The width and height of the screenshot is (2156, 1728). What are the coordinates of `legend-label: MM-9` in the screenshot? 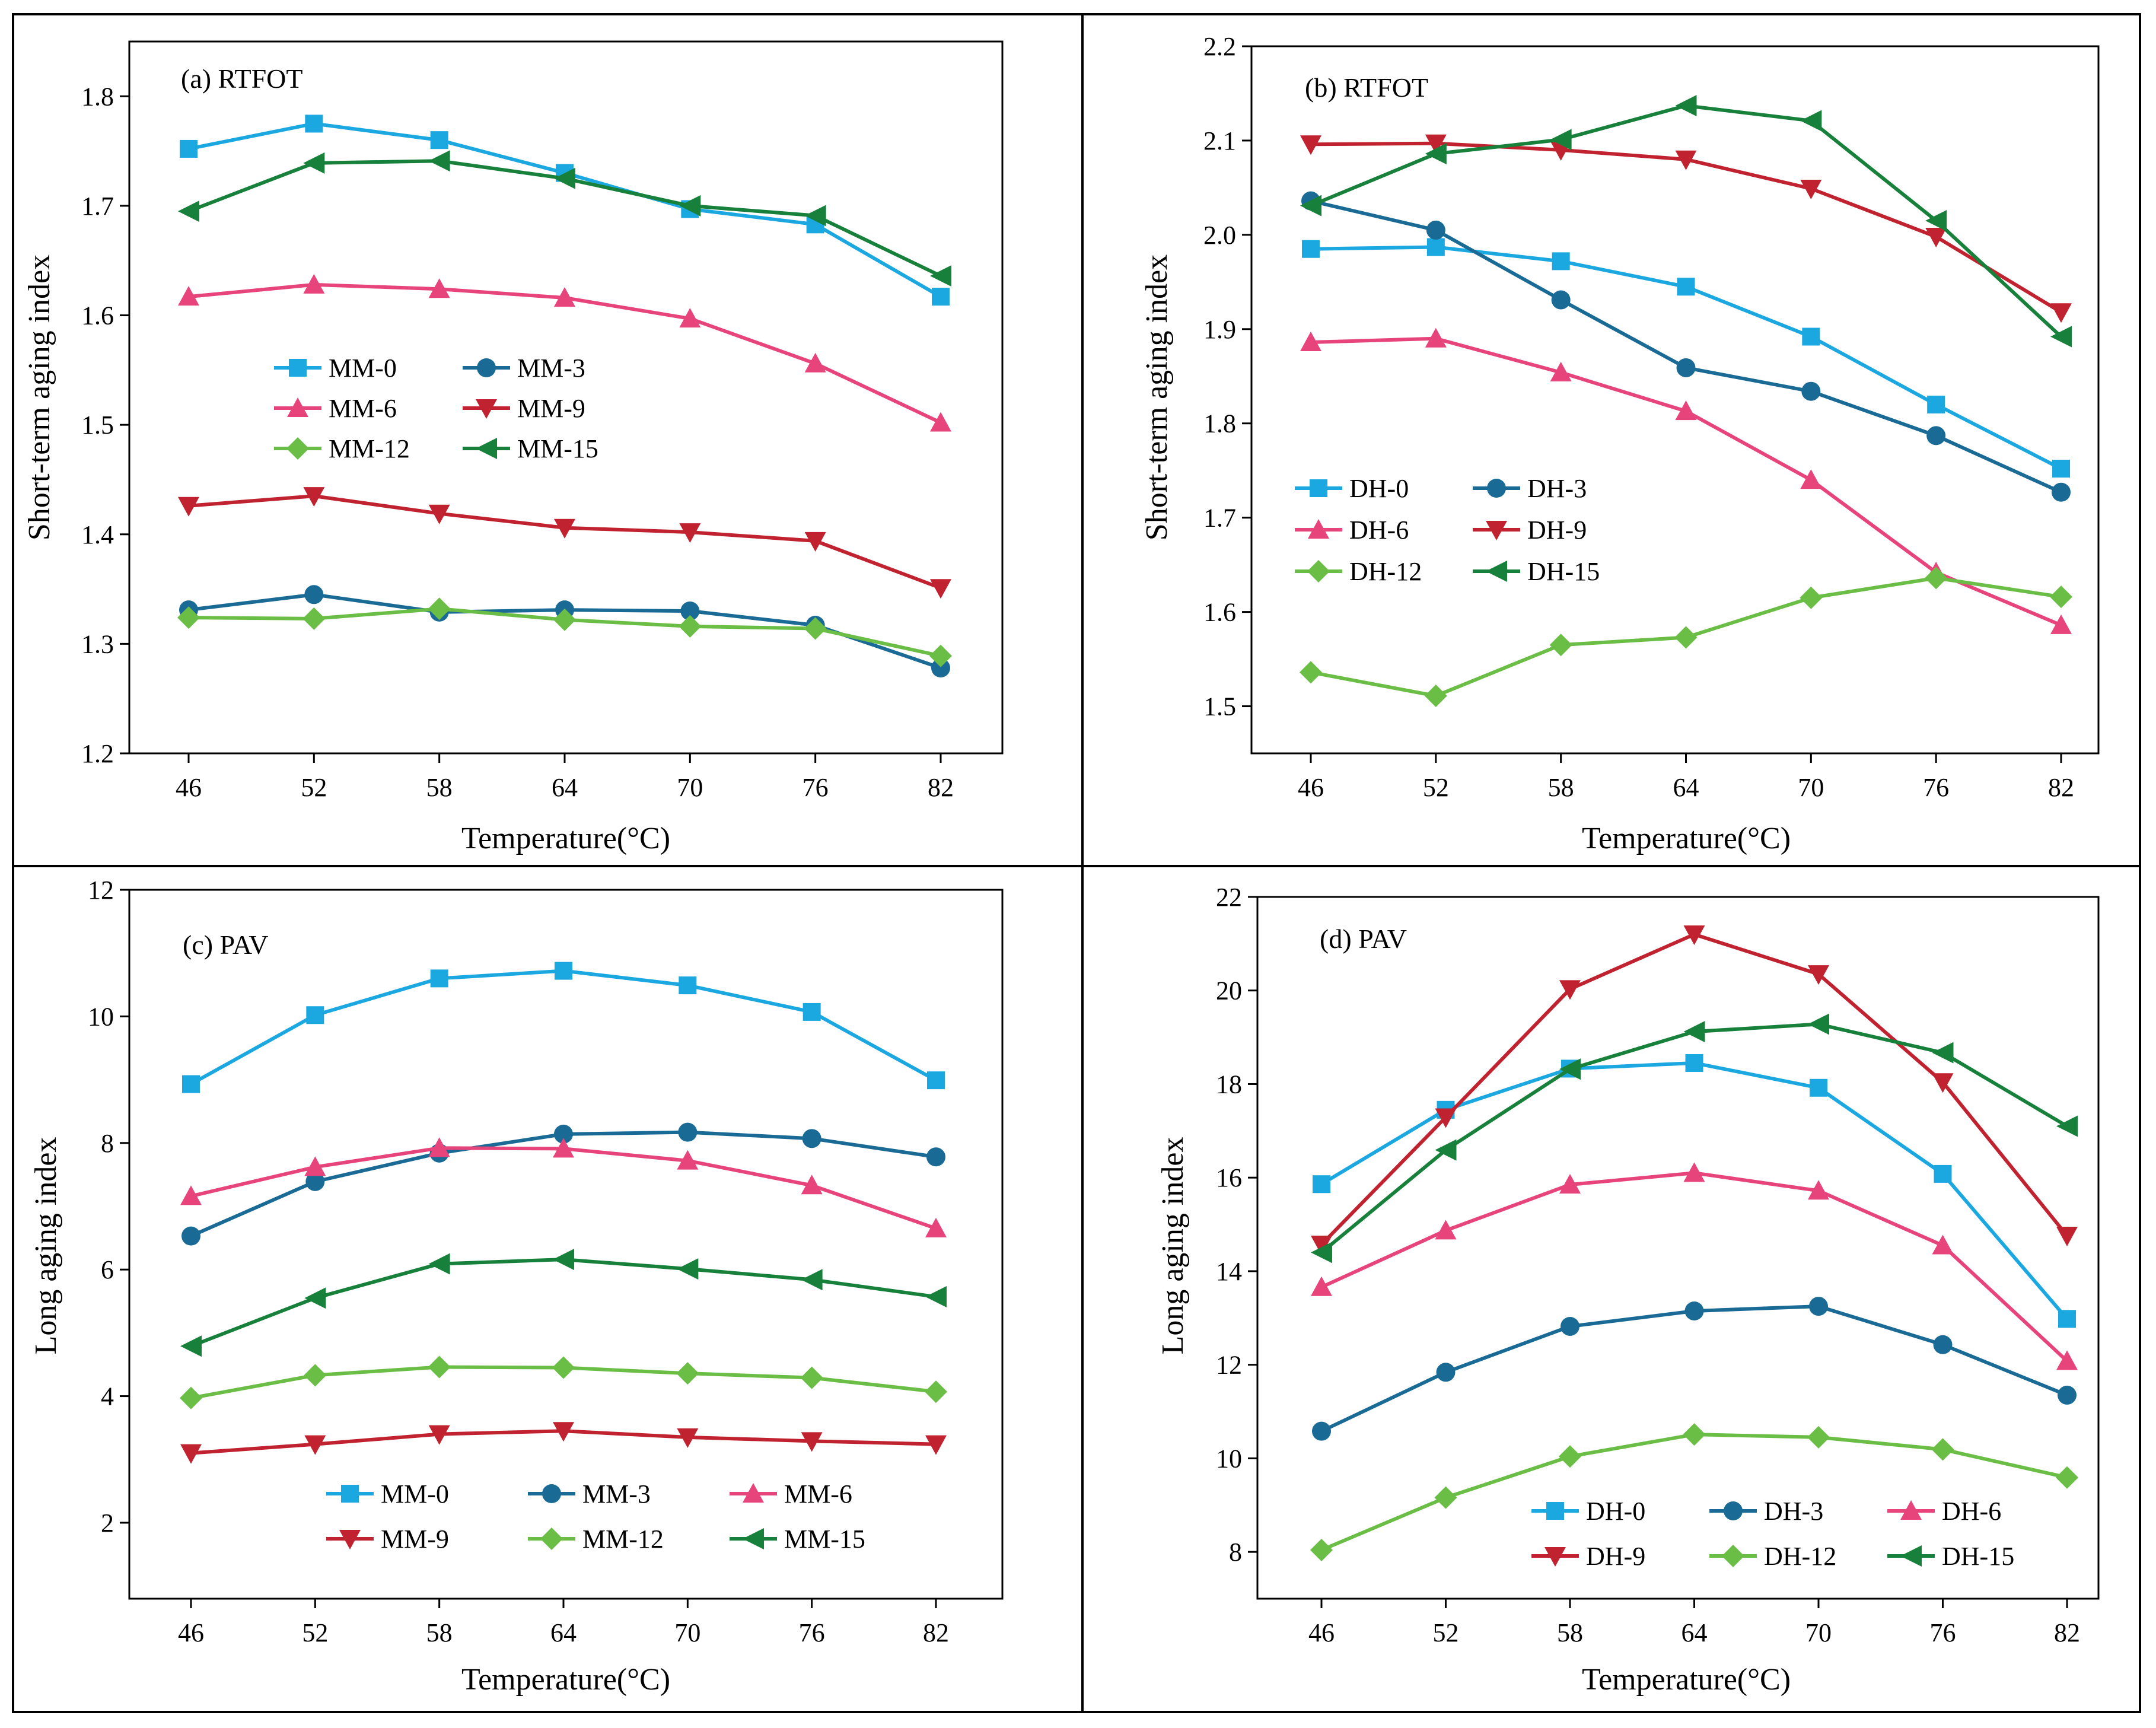 It's located at (551, 408).